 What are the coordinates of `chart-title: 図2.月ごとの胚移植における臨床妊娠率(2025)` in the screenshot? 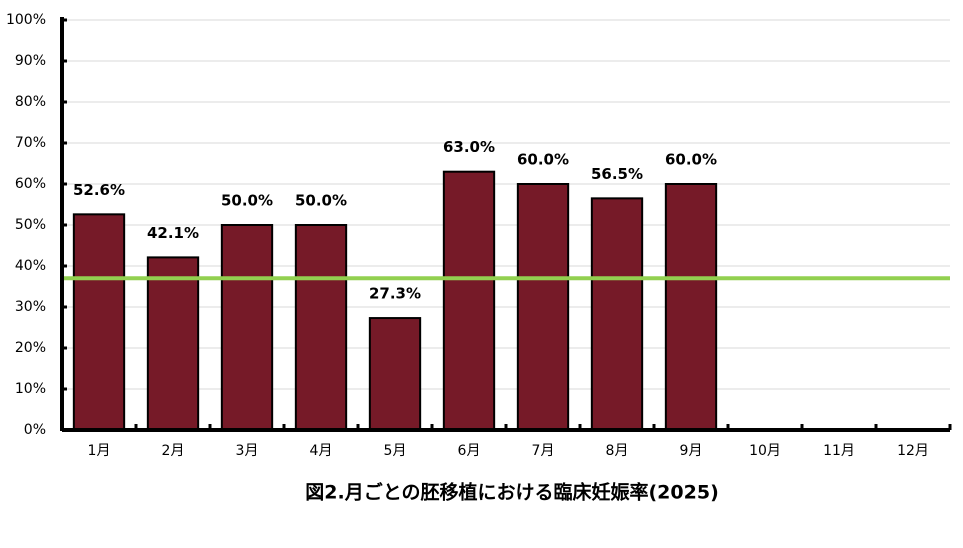 It's located at (512, 492).